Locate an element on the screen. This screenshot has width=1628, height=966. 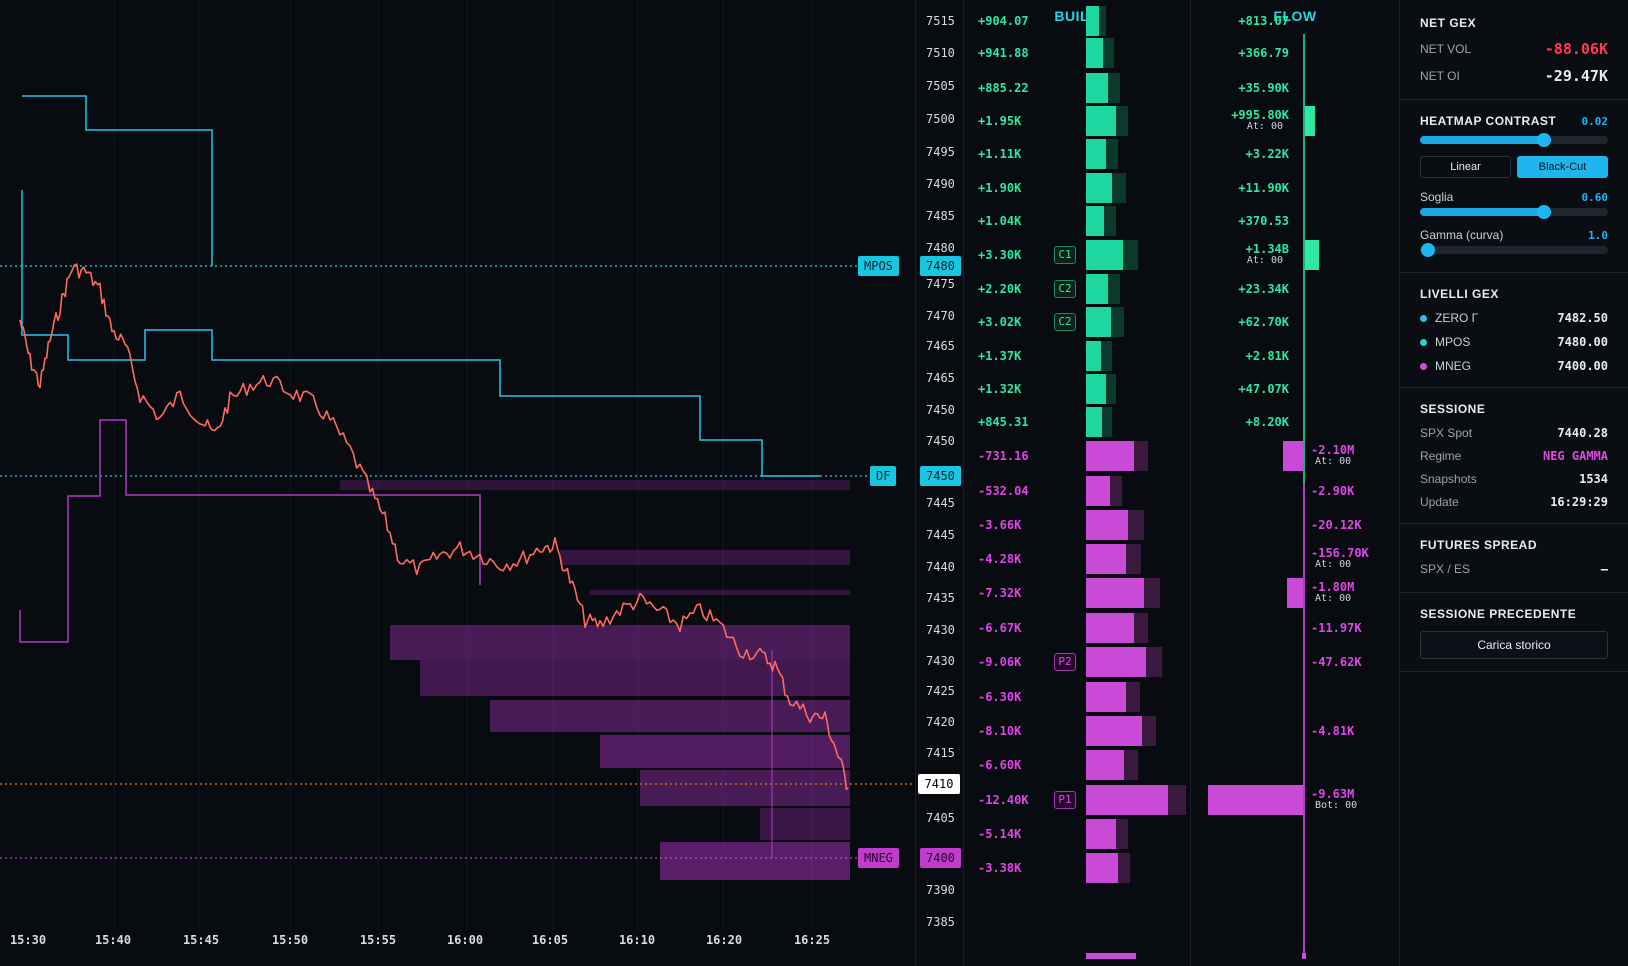
flow-value: +23.34K is located at coordinates (1263, 289).